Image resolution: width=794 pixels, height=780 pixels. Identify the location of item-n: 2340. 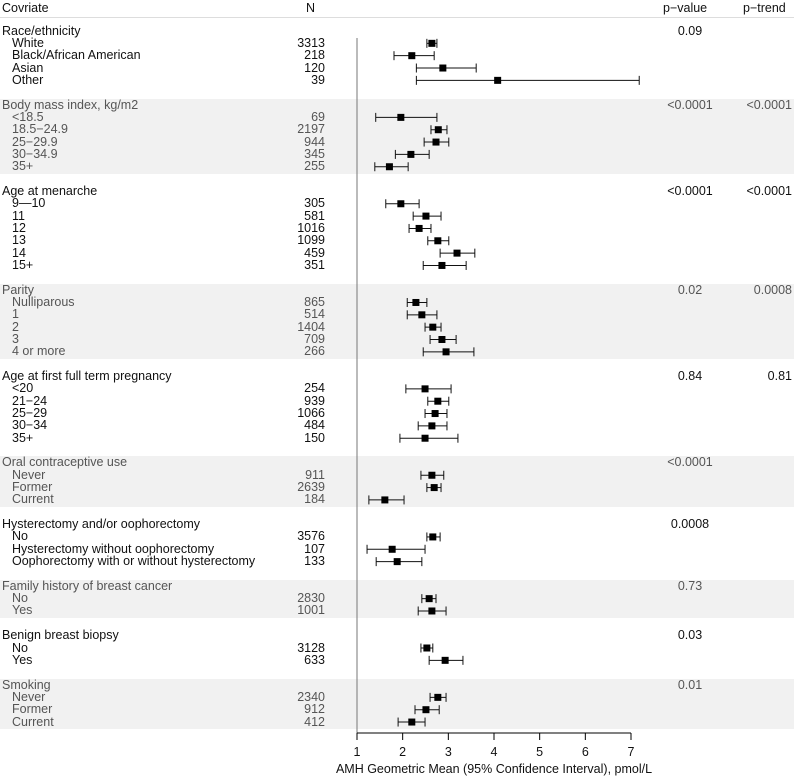
(311, 696).